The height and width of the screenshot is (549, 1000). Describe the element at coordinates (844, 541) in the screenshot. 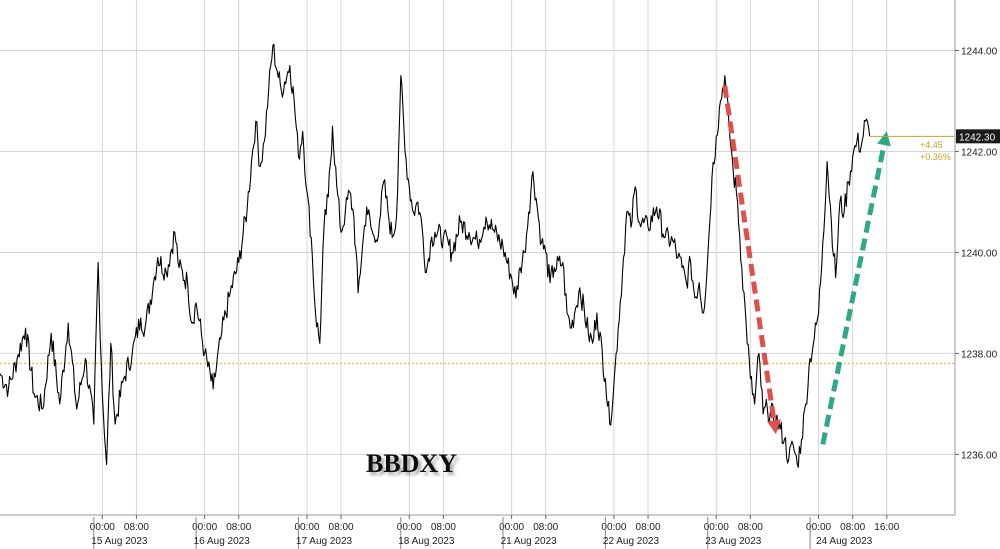

I see `x-date-label: 24 Aug 2023` at that location.